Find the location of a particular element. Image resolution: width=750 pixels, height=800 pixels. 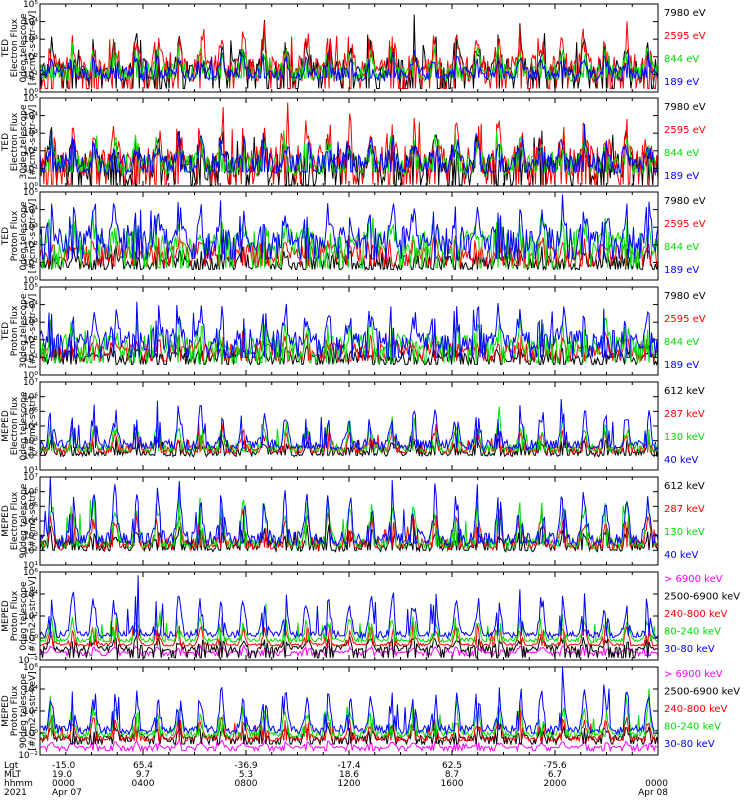

legend-entry: 2595 eV is located at coordinates (685, 319).